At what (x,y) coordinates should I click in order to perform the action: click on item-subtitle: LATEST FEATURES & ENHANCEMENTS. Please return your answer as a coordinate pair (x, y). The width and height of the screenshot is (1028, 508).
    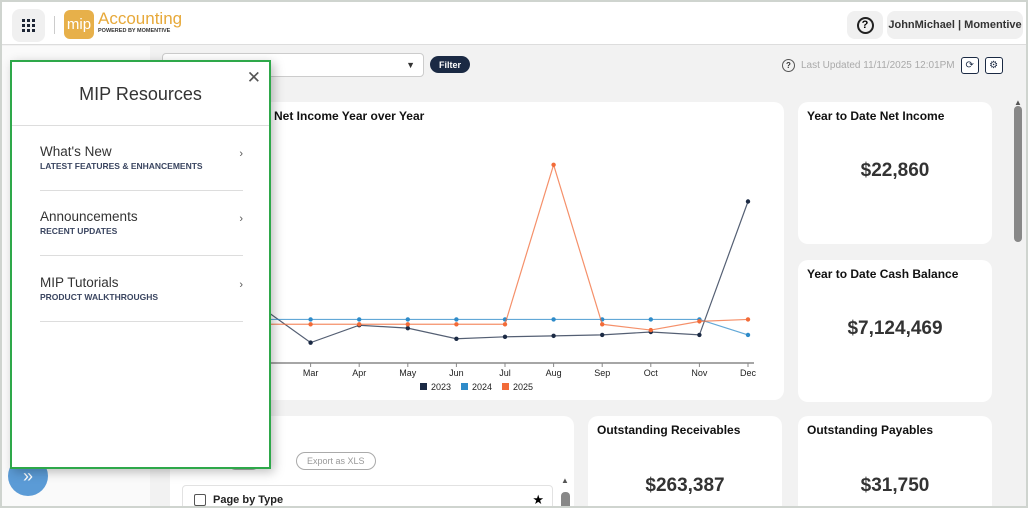
    Looking at the image, I should click on (121, 166).